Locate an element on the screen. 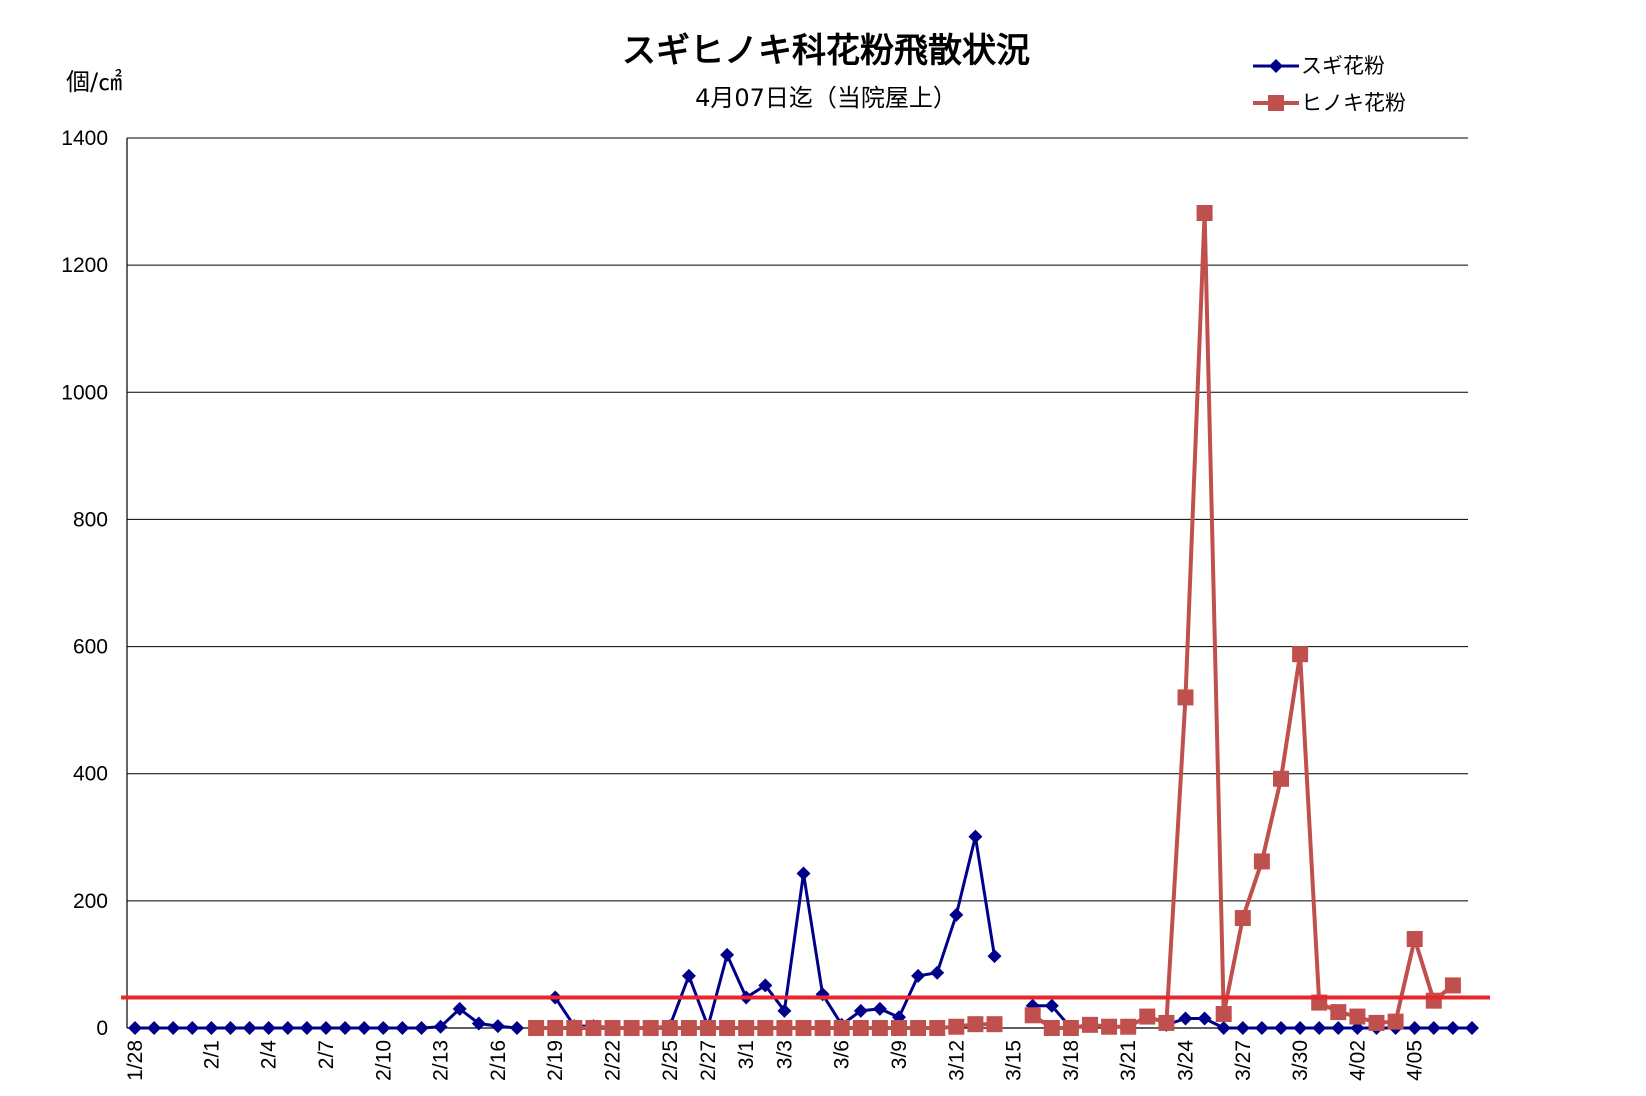 Image resolution: width=1646 pixels, height=1096 pixels. x-tick-label-2-1: 2/1 is located at coordinates (211, 1054).